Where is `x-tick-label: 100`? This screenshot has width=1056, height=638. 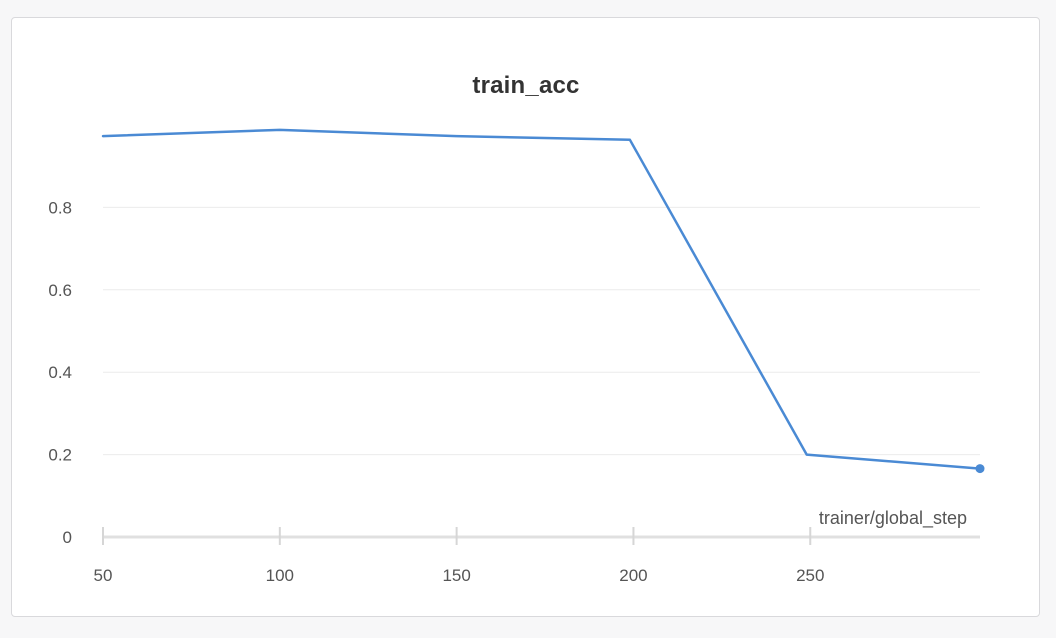
x-tick-label: 100 is located at coordinates (280, 575).